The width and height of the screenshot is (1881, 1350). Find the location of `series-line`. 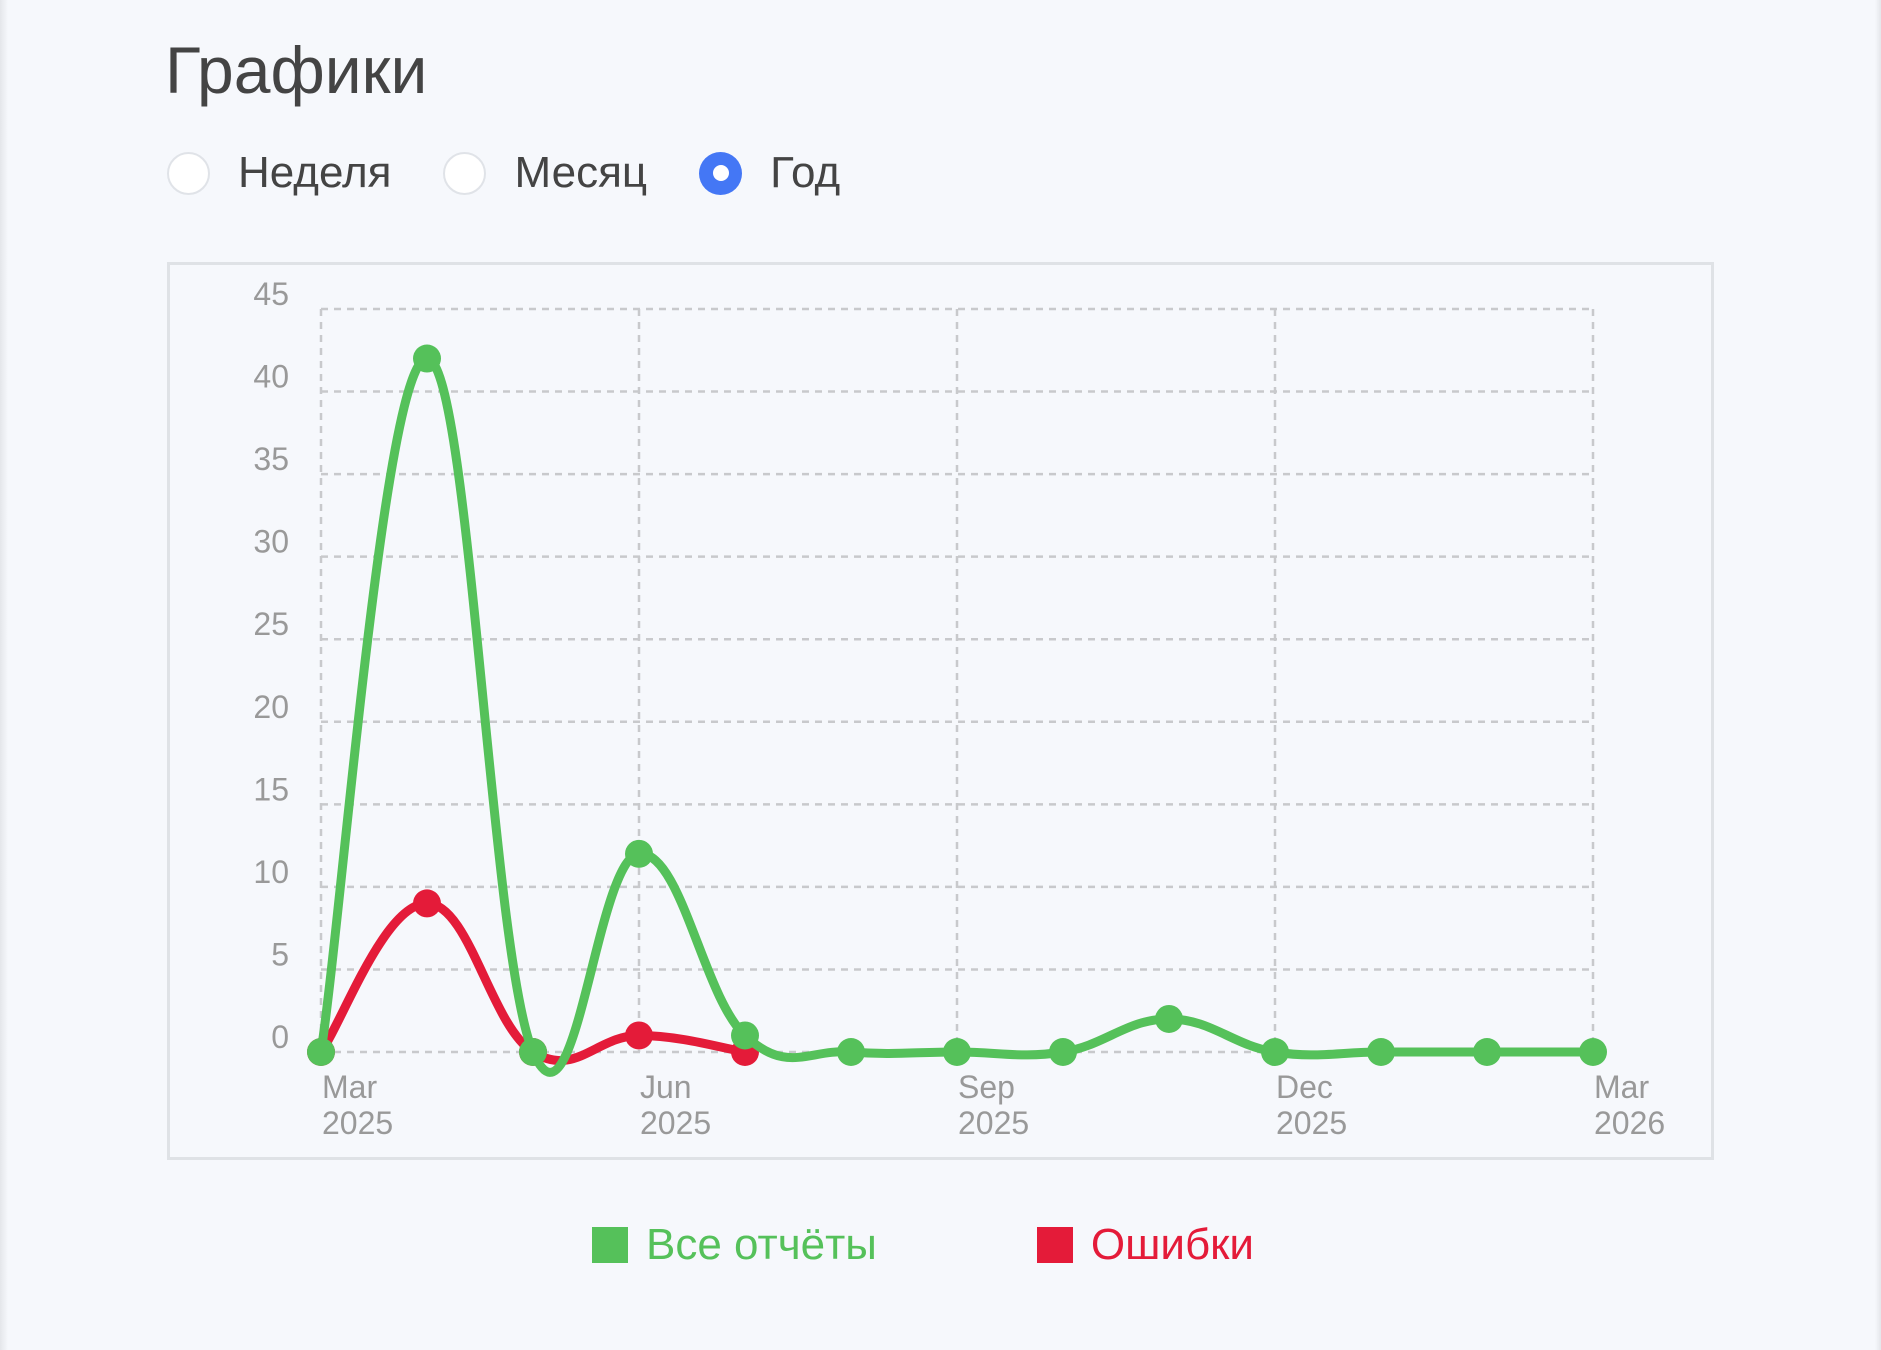

series-line is located at coordinates (533, 982).